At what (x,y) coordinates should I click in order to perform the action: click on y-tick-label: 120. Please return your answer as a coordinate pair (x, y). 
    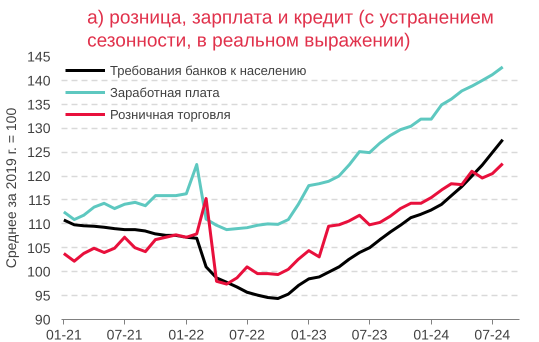
    Looking at the image, I should click on (39, 176).